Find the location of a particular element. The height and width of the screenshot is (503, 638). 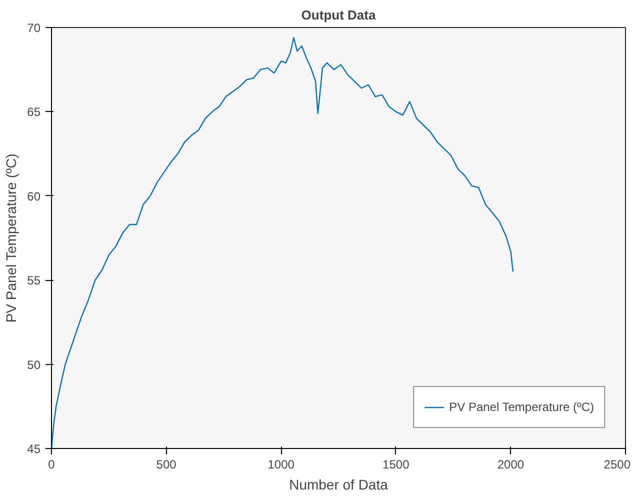

y-tick-label: 55 is located at coordinates (34, 281).